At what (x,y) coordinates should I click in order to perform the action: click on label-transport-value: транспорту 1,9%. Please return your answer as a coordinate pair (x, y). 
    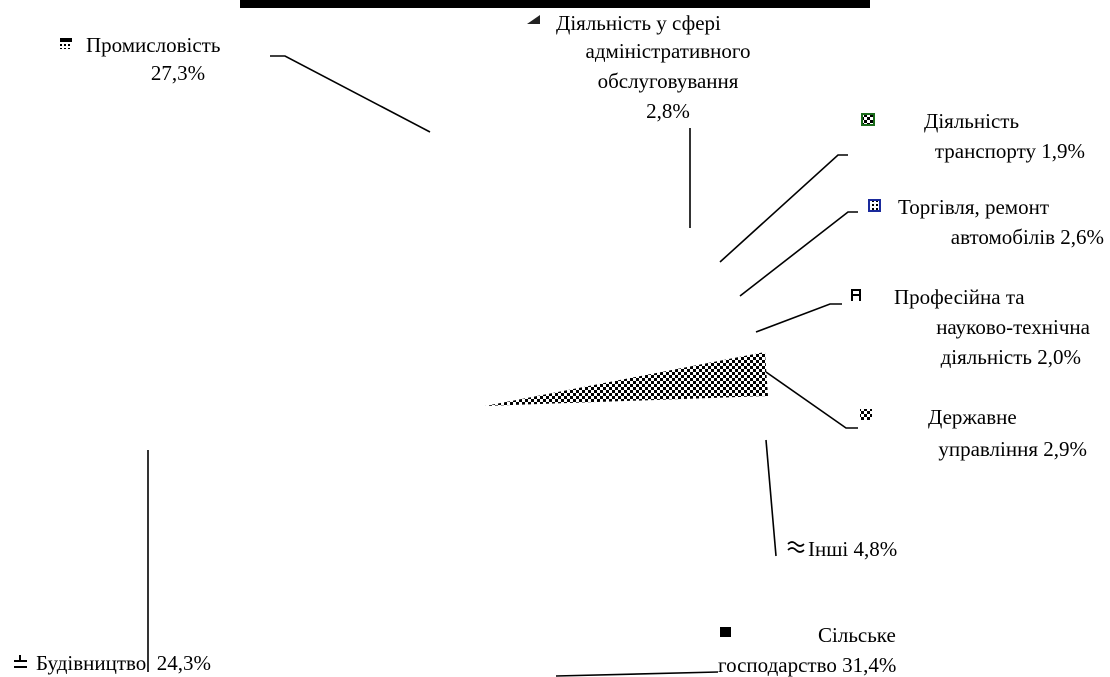
    Looking at the image, I should click on (1010, 151).